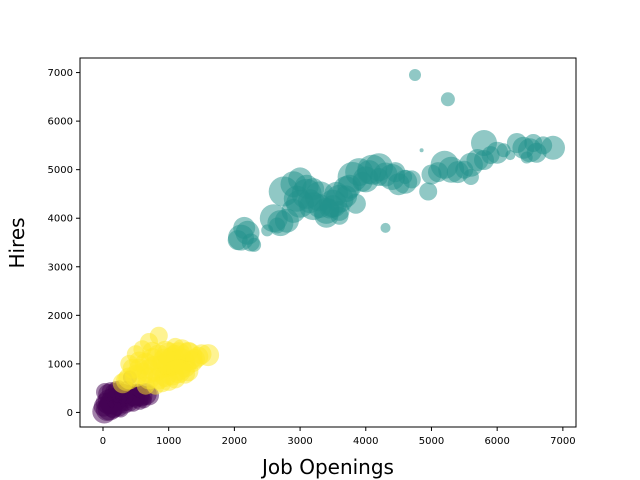 Image resolution: width=640 pixels, height=480 pixels. I want to click on x-tick-label: 4000, so click(365, 441).